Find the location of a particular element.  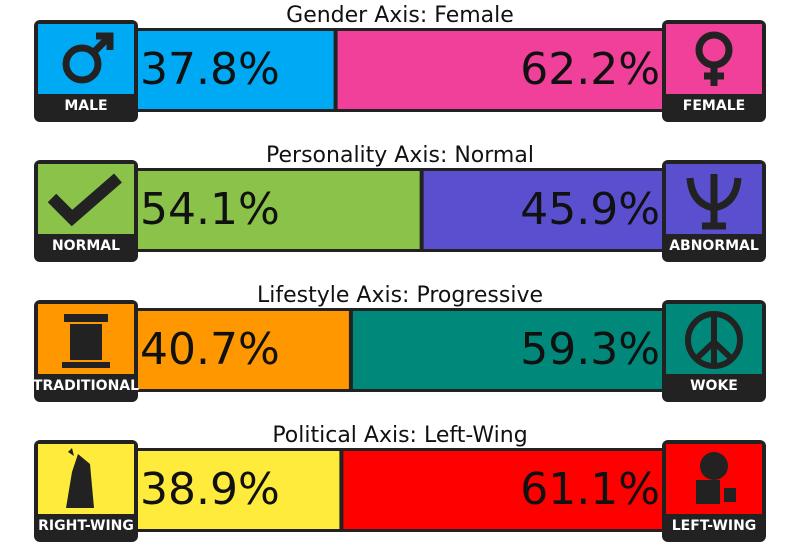

icon-label: FEMALE is located at coordinates (714, 106).